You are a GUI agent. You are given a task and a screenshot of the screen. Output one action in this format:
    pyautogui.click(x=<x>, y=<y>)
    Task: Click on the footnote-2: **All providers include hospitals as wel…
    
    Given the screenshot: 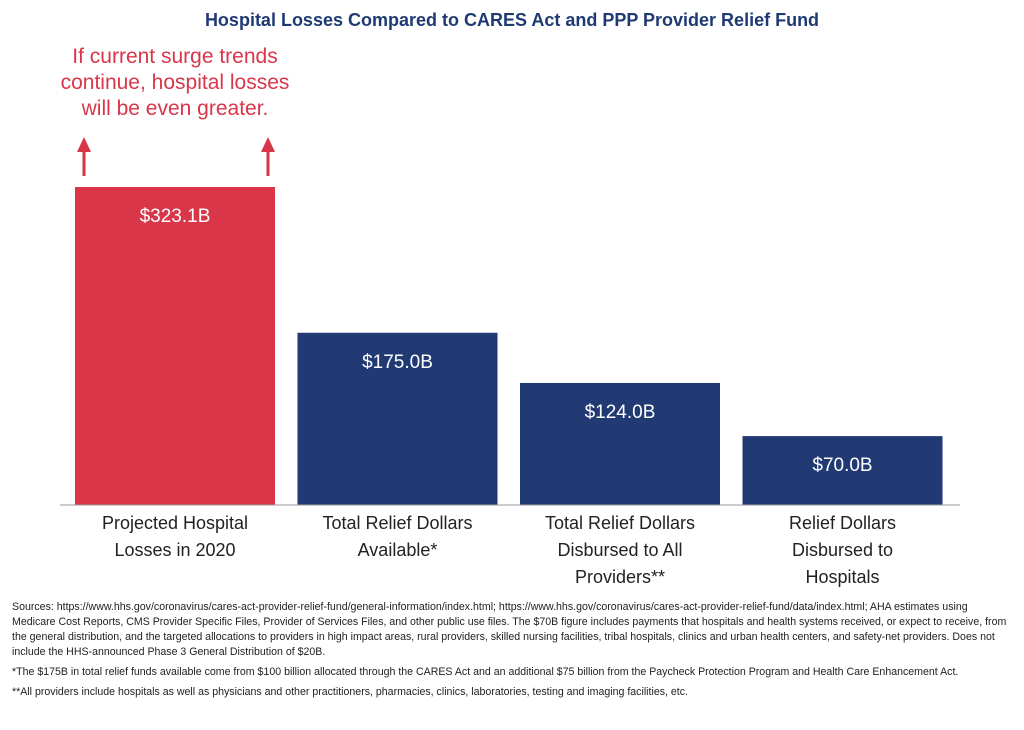 What is the action you would take?
    pyautogui.click(x=350, y=692)
    